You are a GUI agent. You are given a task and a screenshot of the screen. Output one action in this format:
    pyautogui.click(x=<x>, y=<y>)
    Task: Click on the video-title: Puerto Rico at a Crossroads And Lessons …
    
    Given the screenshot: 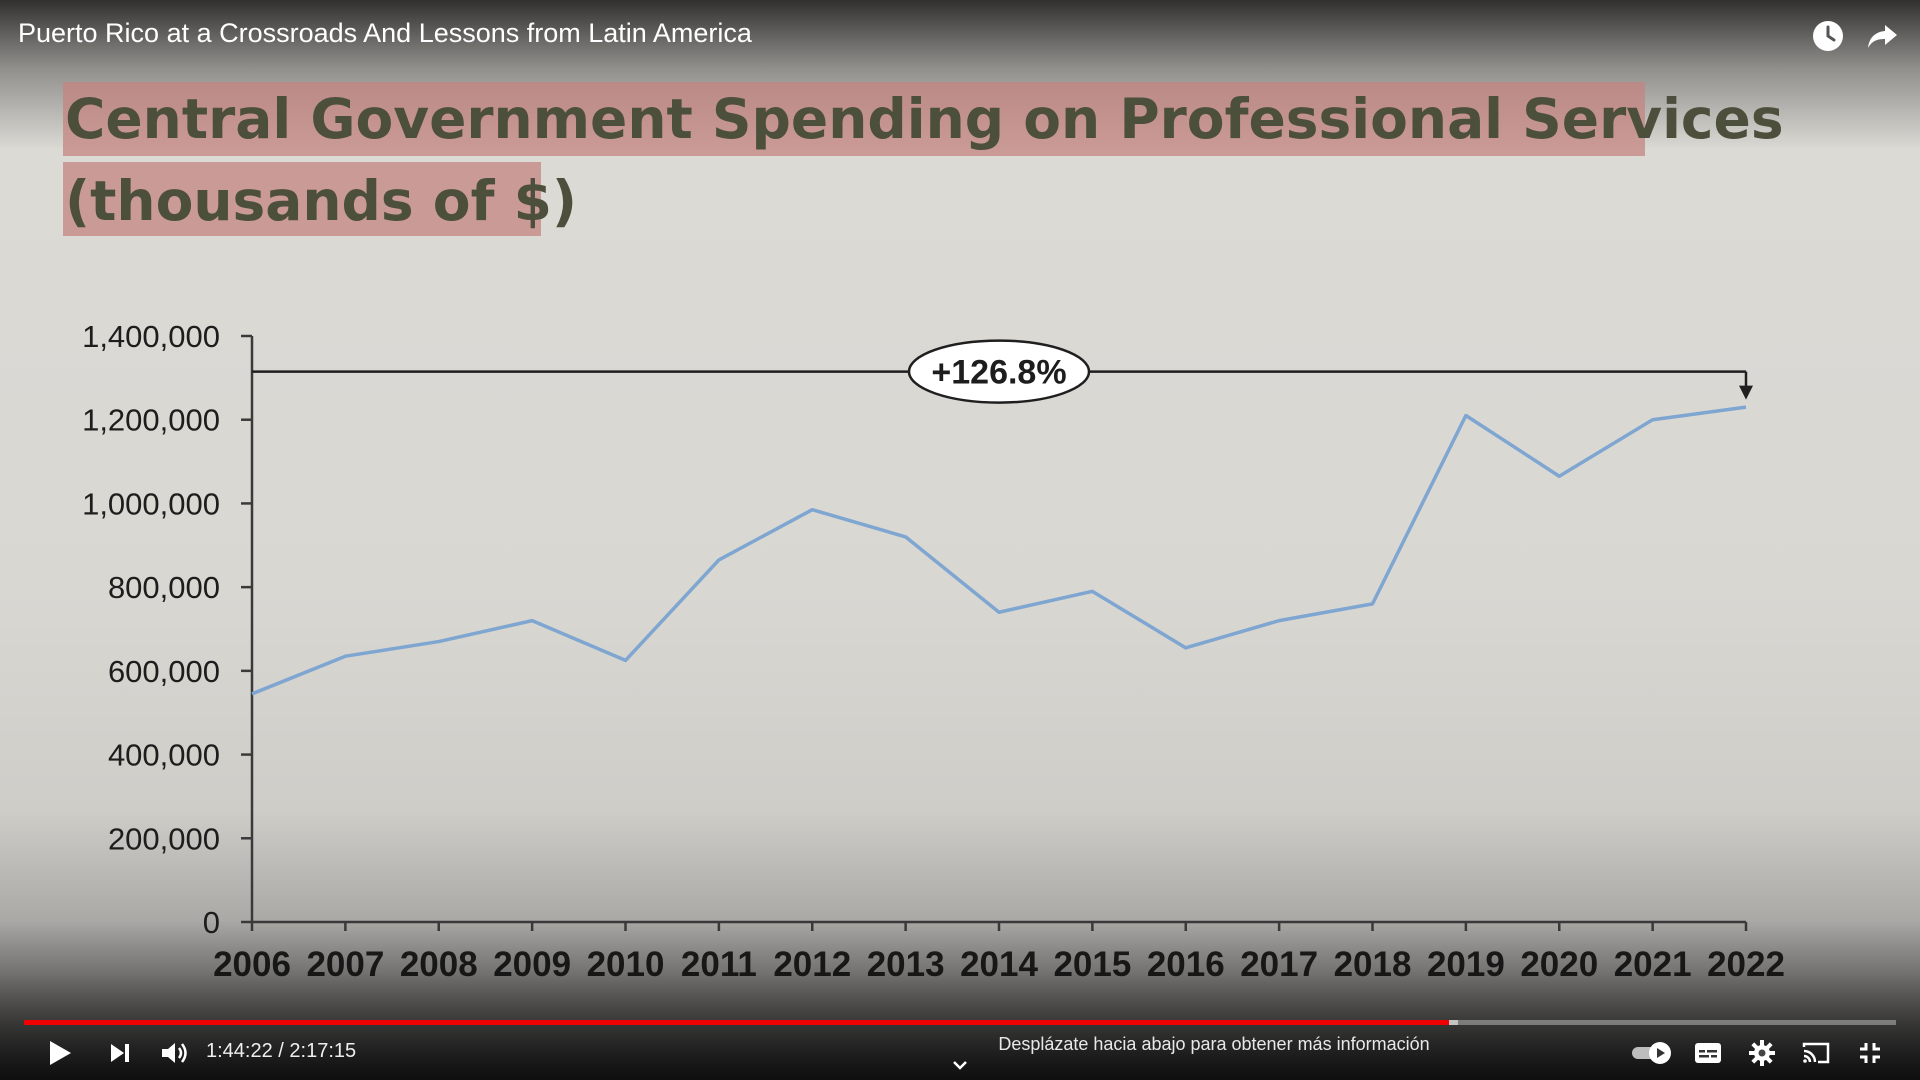 What is the action you would take?
    pyautogui.click(x=385, y=33)
    